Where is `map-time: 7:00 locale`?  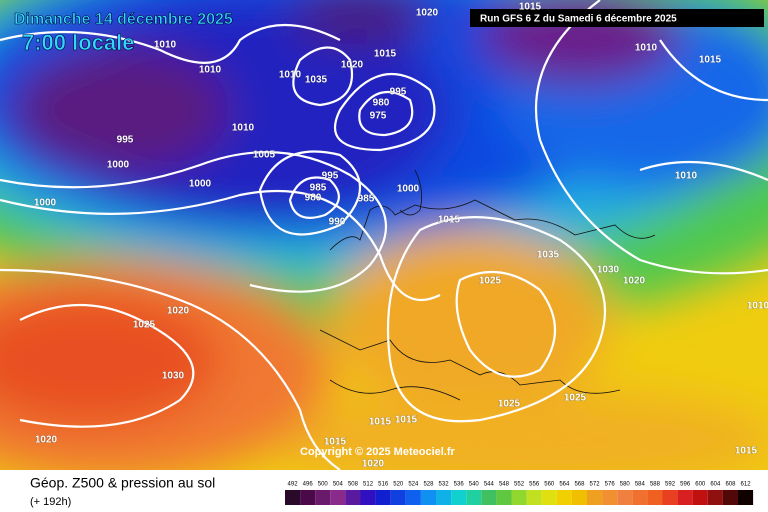
map-time: 7:00 locale is located at coordinates (78, 42).